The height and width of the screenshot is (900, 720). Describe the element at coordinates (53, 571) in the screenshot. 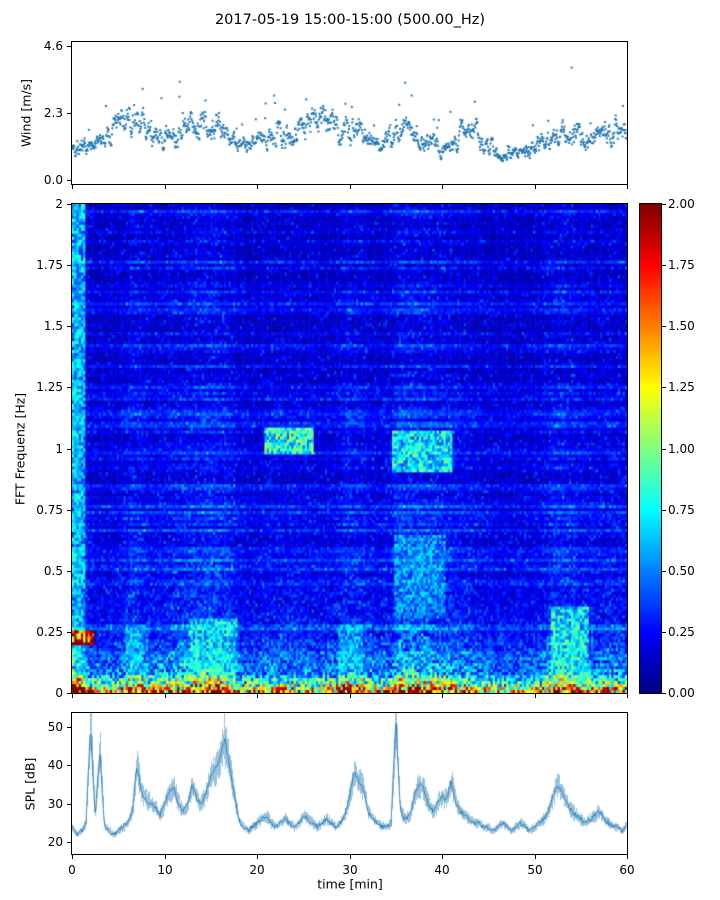

I see `y-tick-label: 0.5` at that location.